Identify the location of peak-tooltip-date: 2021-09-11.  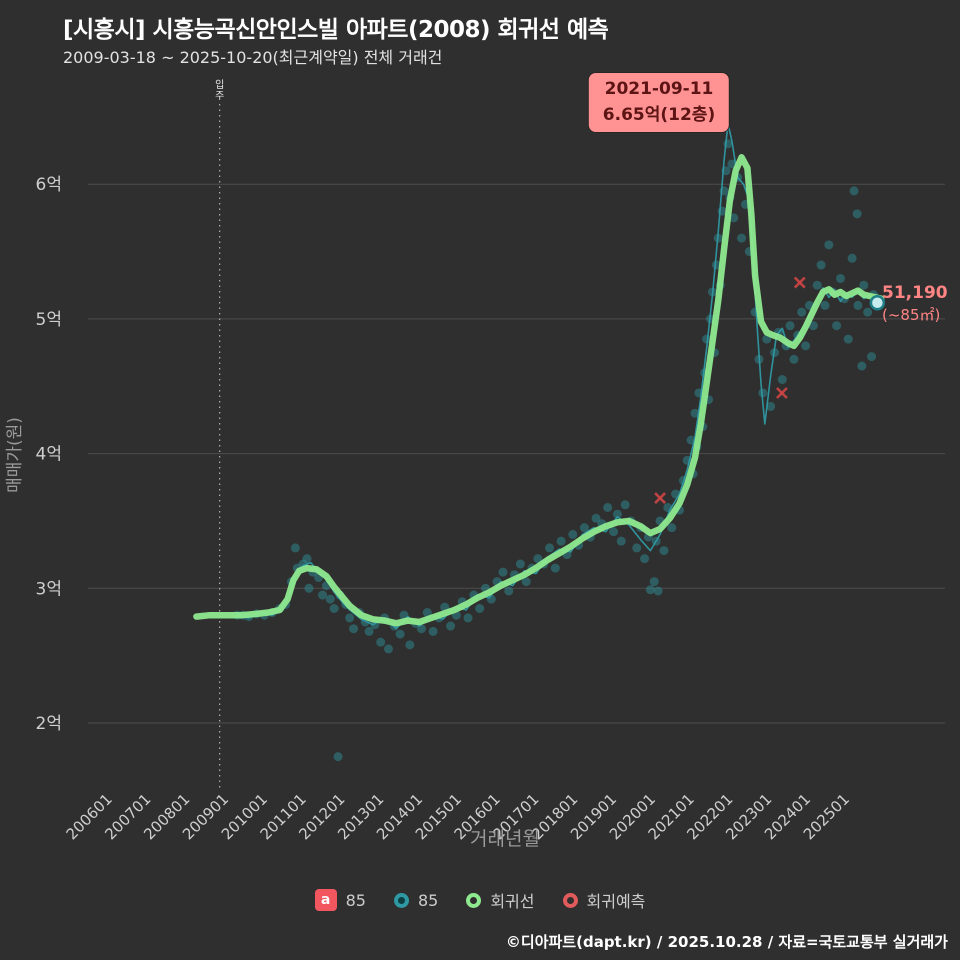
(659, 89).